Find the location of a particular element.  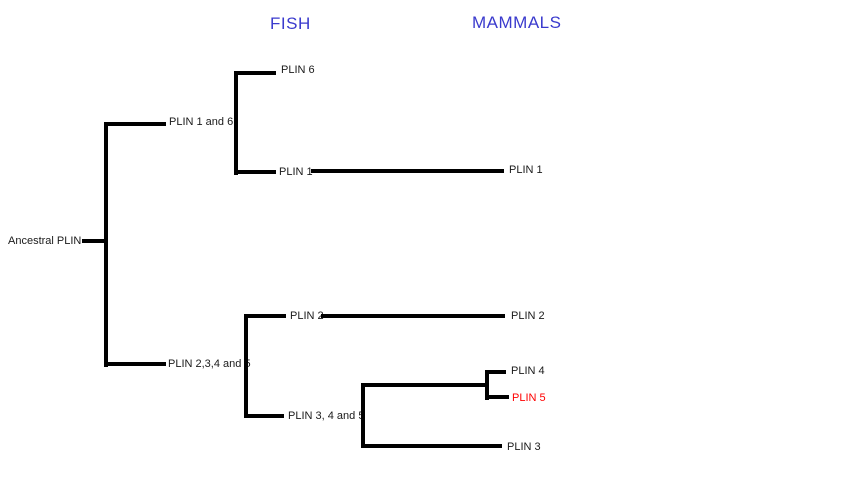

mammal-plin3-label: PLIN 3 is located at coordinates (524, 447).